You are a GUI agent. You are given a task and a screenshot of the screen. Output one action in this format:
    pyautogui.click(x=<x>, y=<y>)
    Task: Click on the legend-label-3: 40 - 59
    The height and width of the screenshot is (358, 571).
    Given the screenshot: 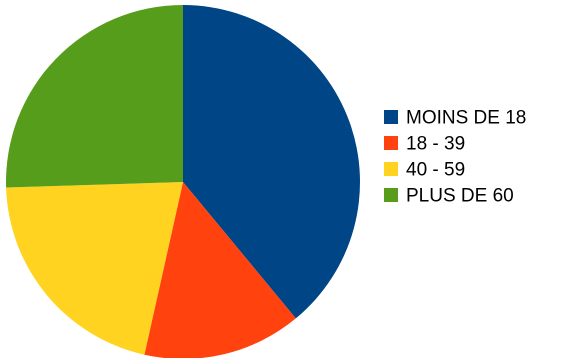 What is the action you would take?
    pyautogui.click(x=435, y=170)
    